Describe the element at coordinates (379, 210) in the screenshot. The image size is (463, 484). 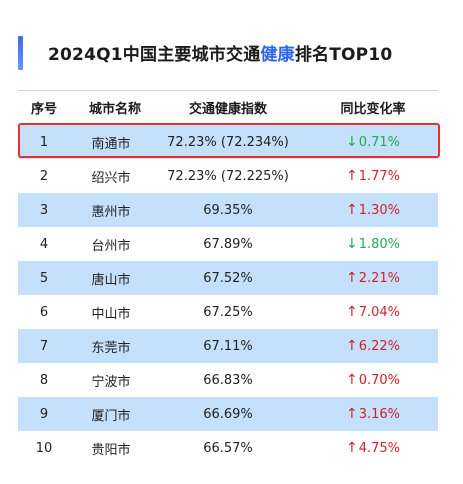
I see `yoy-value: 1.30%` at that location.